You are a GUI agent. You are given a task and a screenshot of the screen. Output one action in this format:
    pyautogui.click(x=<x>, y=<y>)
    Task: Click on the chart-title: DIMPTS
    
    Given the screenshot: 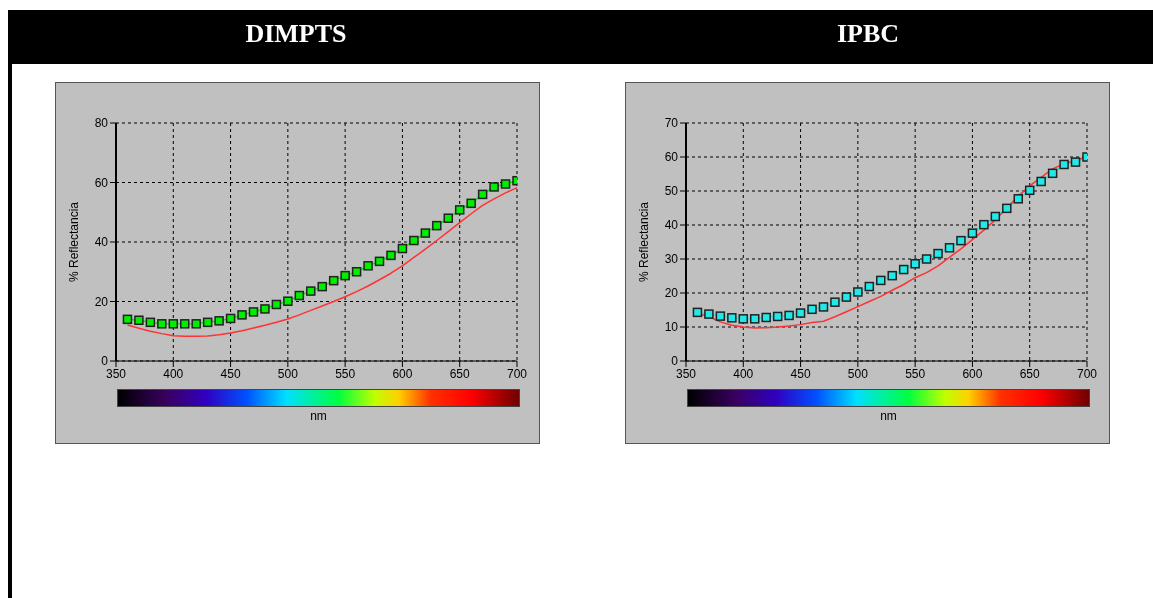 What is the action you would take?
    pyautogui.click(x=296, y=34)
    